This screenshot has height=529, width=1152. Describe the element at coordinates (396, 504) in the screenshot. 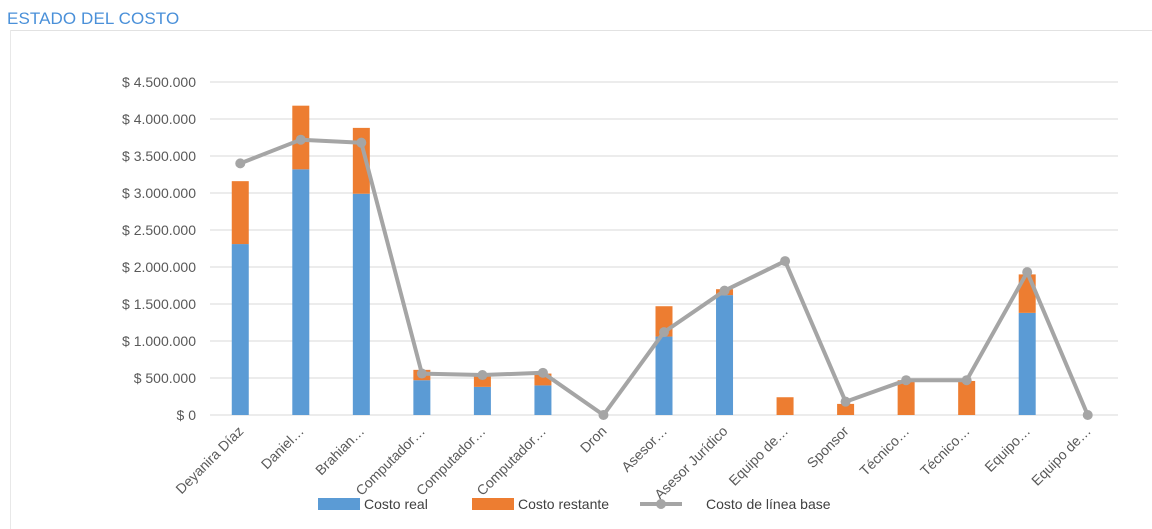

I see `legend-label: Costo real` at that location.